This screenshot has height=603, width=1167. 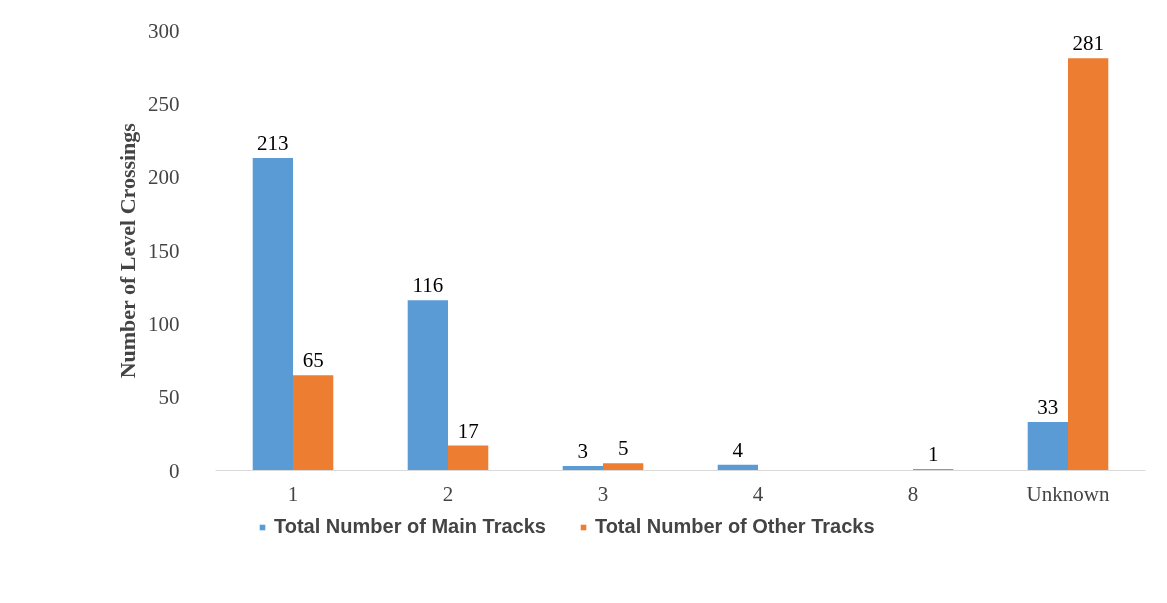 What do you see at coordinates (1088, 43) in the screenshot?
I see `data-label: 281` at bounding box center [1088, 43].